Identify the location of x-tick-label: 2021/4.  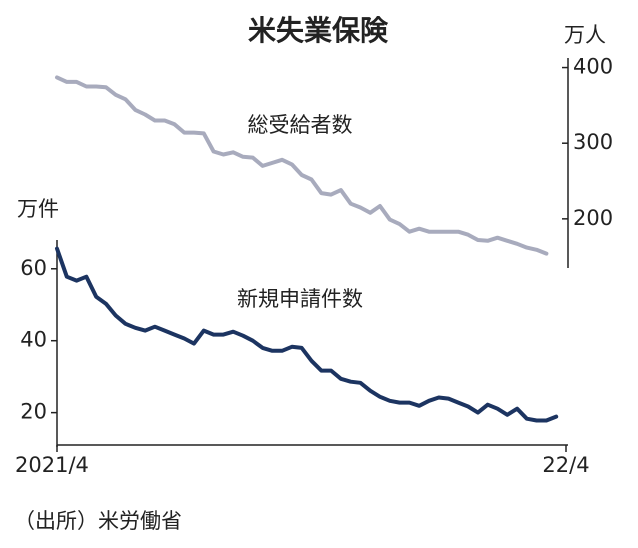
(52, 465).